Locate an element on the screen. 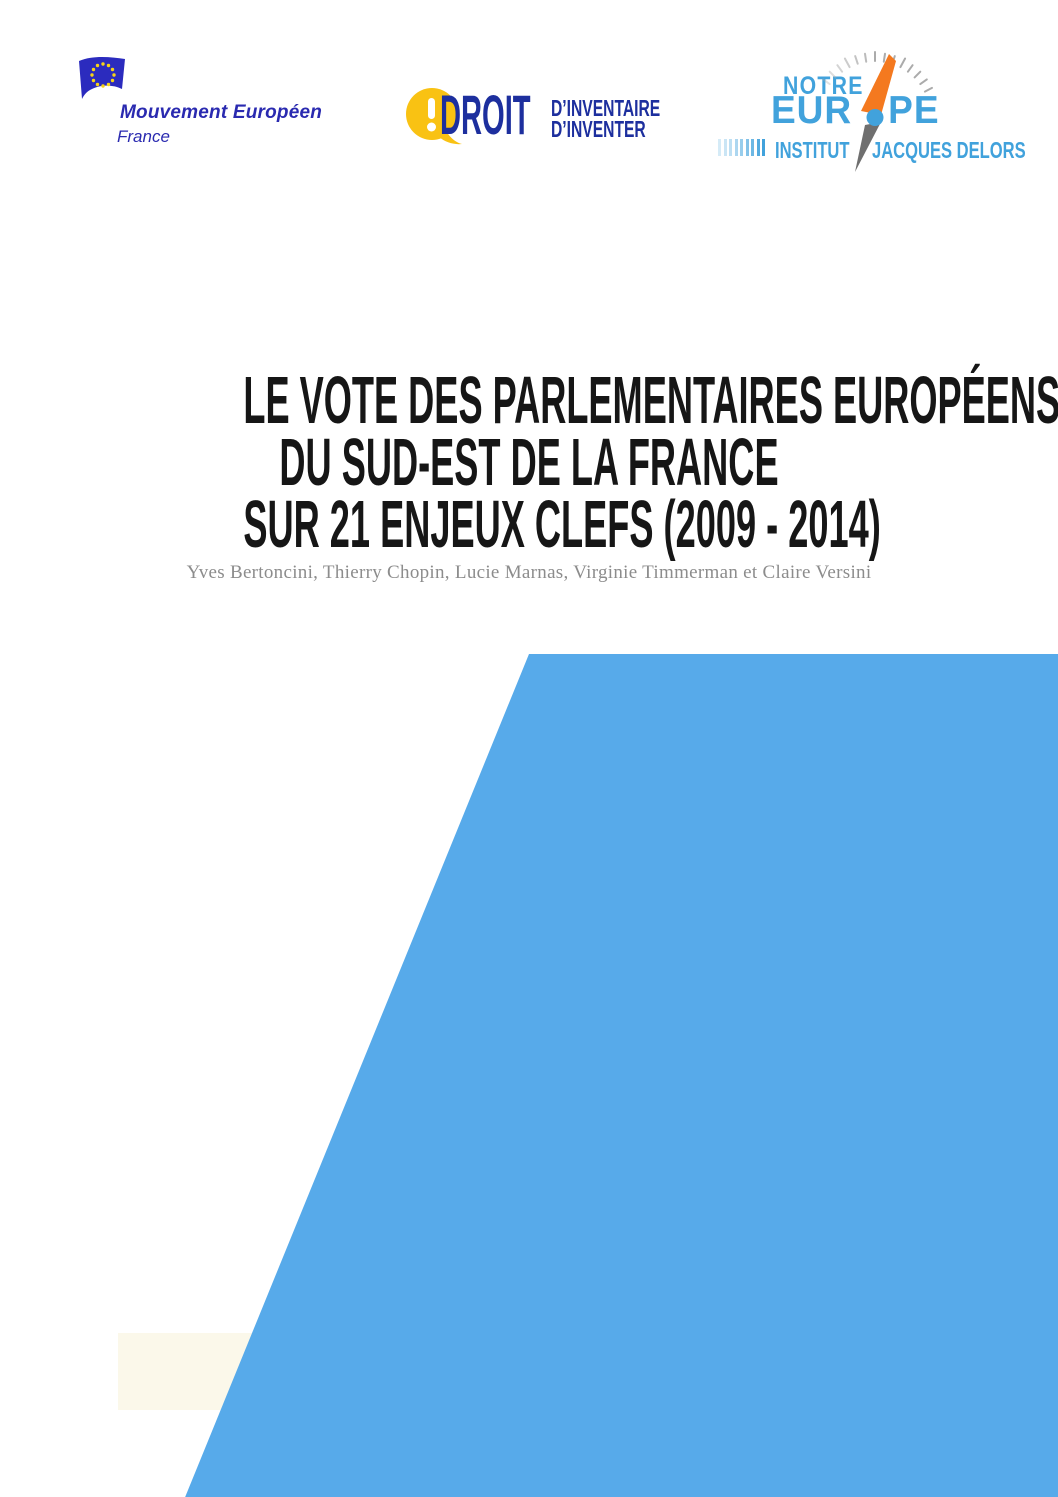 This screenshot has height=1497, width=1058. mouvement-europeen-country-label: France is located at coordinates (143, 136).